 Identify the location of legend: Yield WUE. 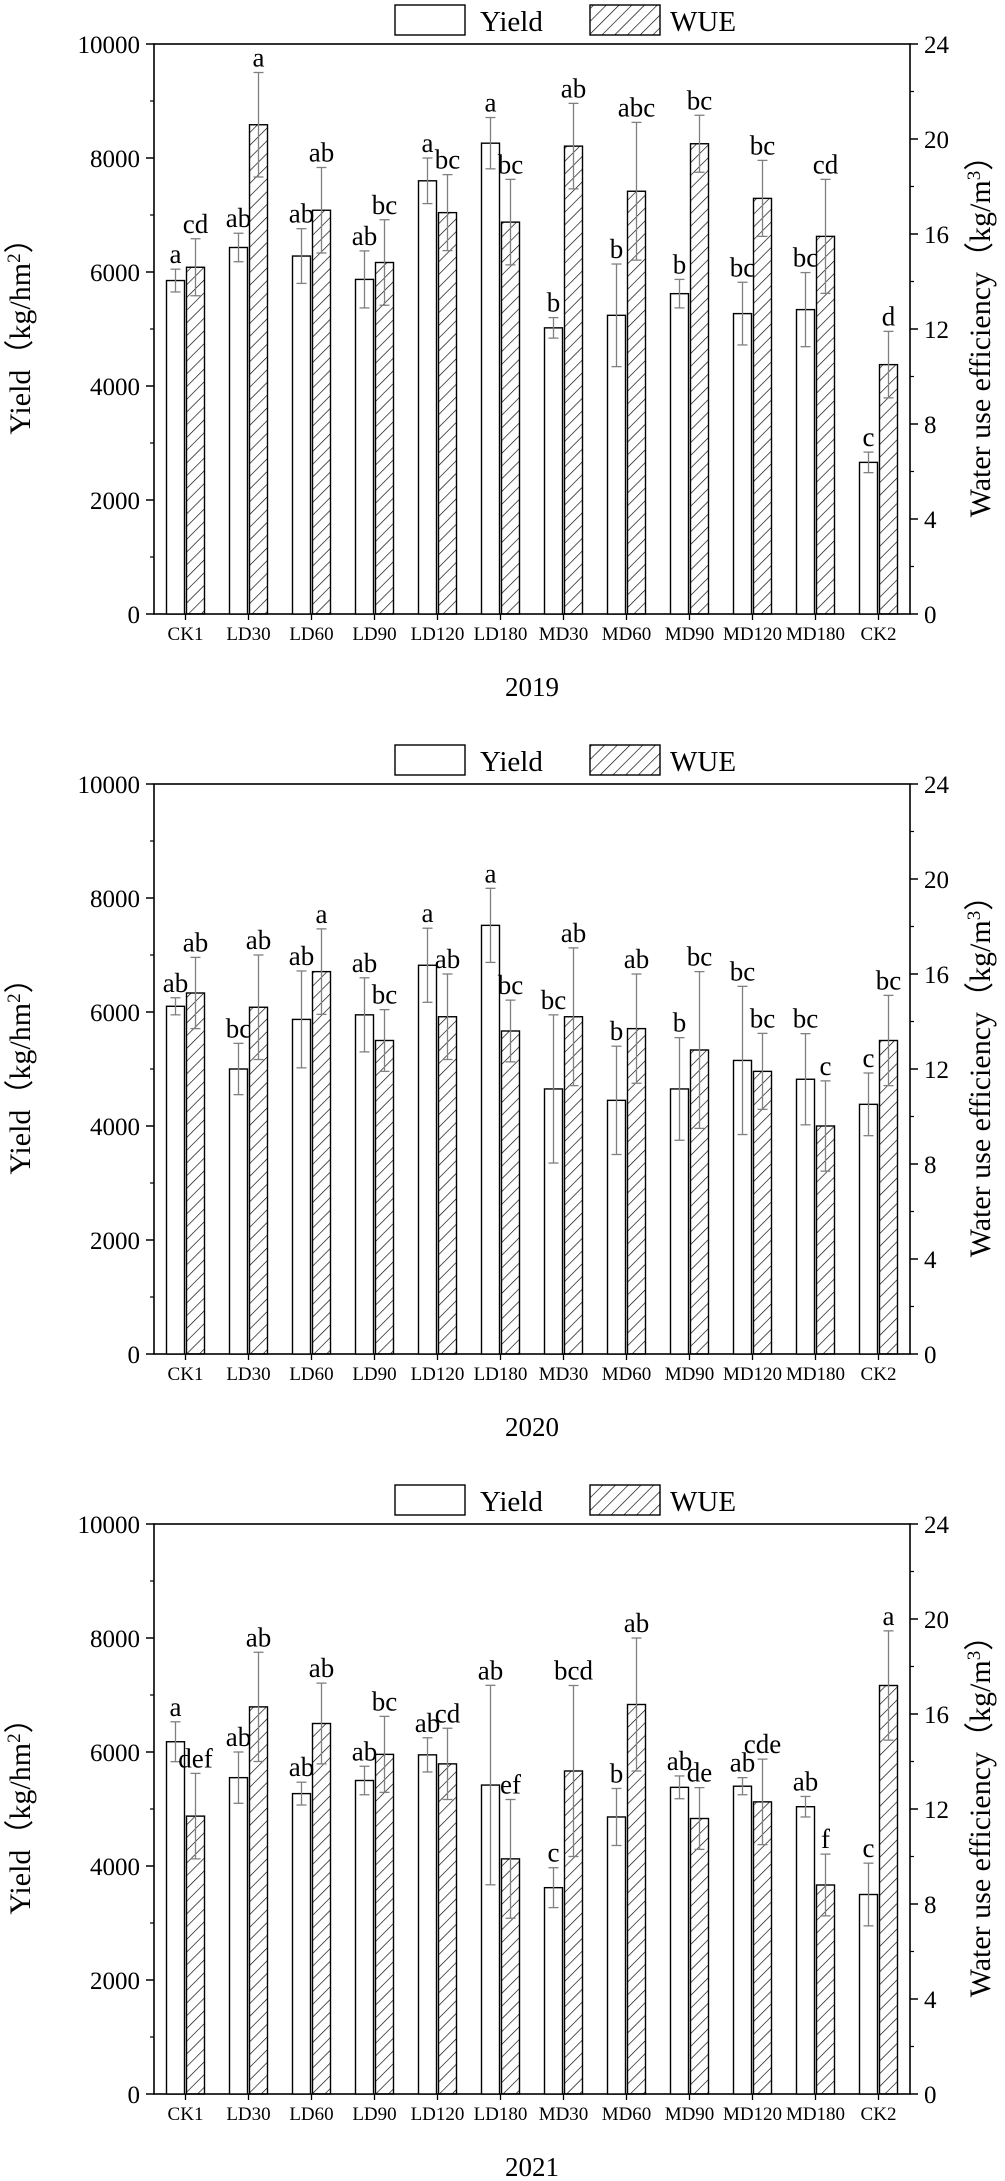
(565, 761).